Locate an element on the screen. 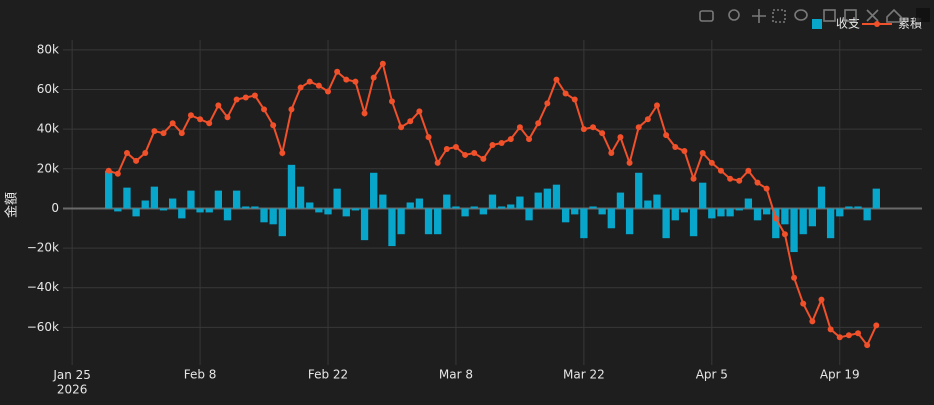 This screenshot has height=405, width=934. select-icon is located at coordinates (779, 16).